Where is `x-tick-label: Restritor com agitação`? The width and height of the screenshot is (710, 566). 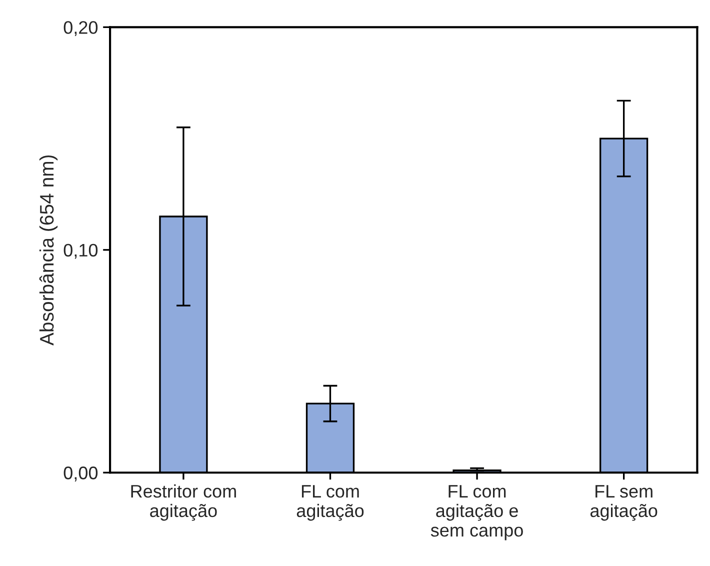
x-tick-label: Restritor com agitação is located at coordinates (183, 502).